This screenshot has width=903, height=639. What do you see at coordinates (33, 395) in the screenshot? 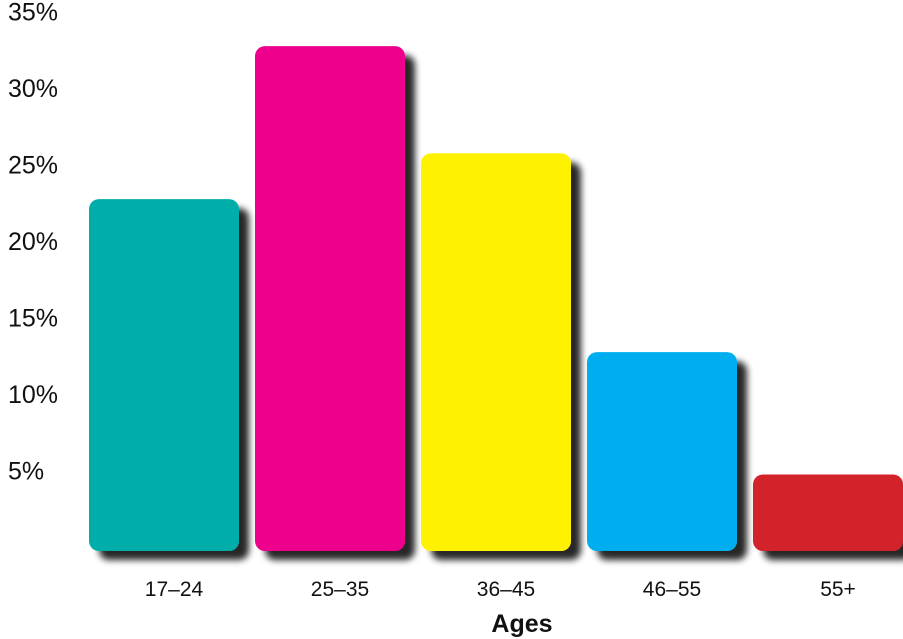
I see `y-tick-label: 10%` at bounding box center [33, 395].